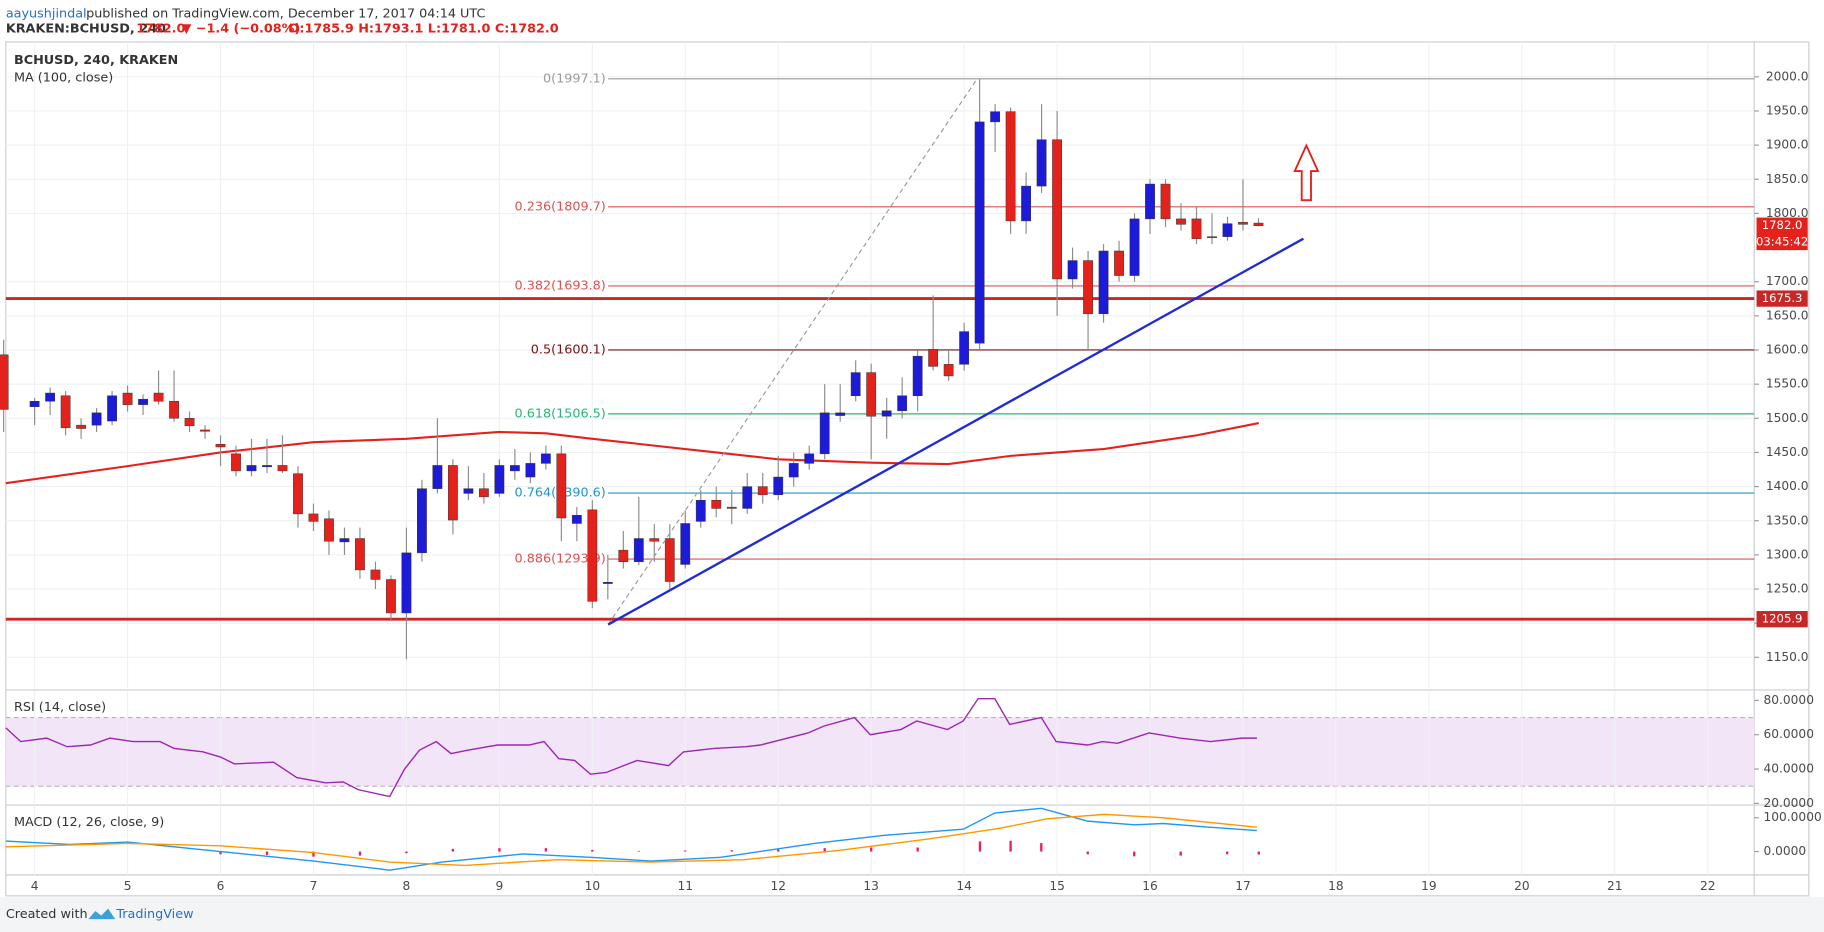  What do you see at coordinates (1429, 886) in the screenshot?
I see `x-tick-label: 19` at bounding box center [1429, 886].